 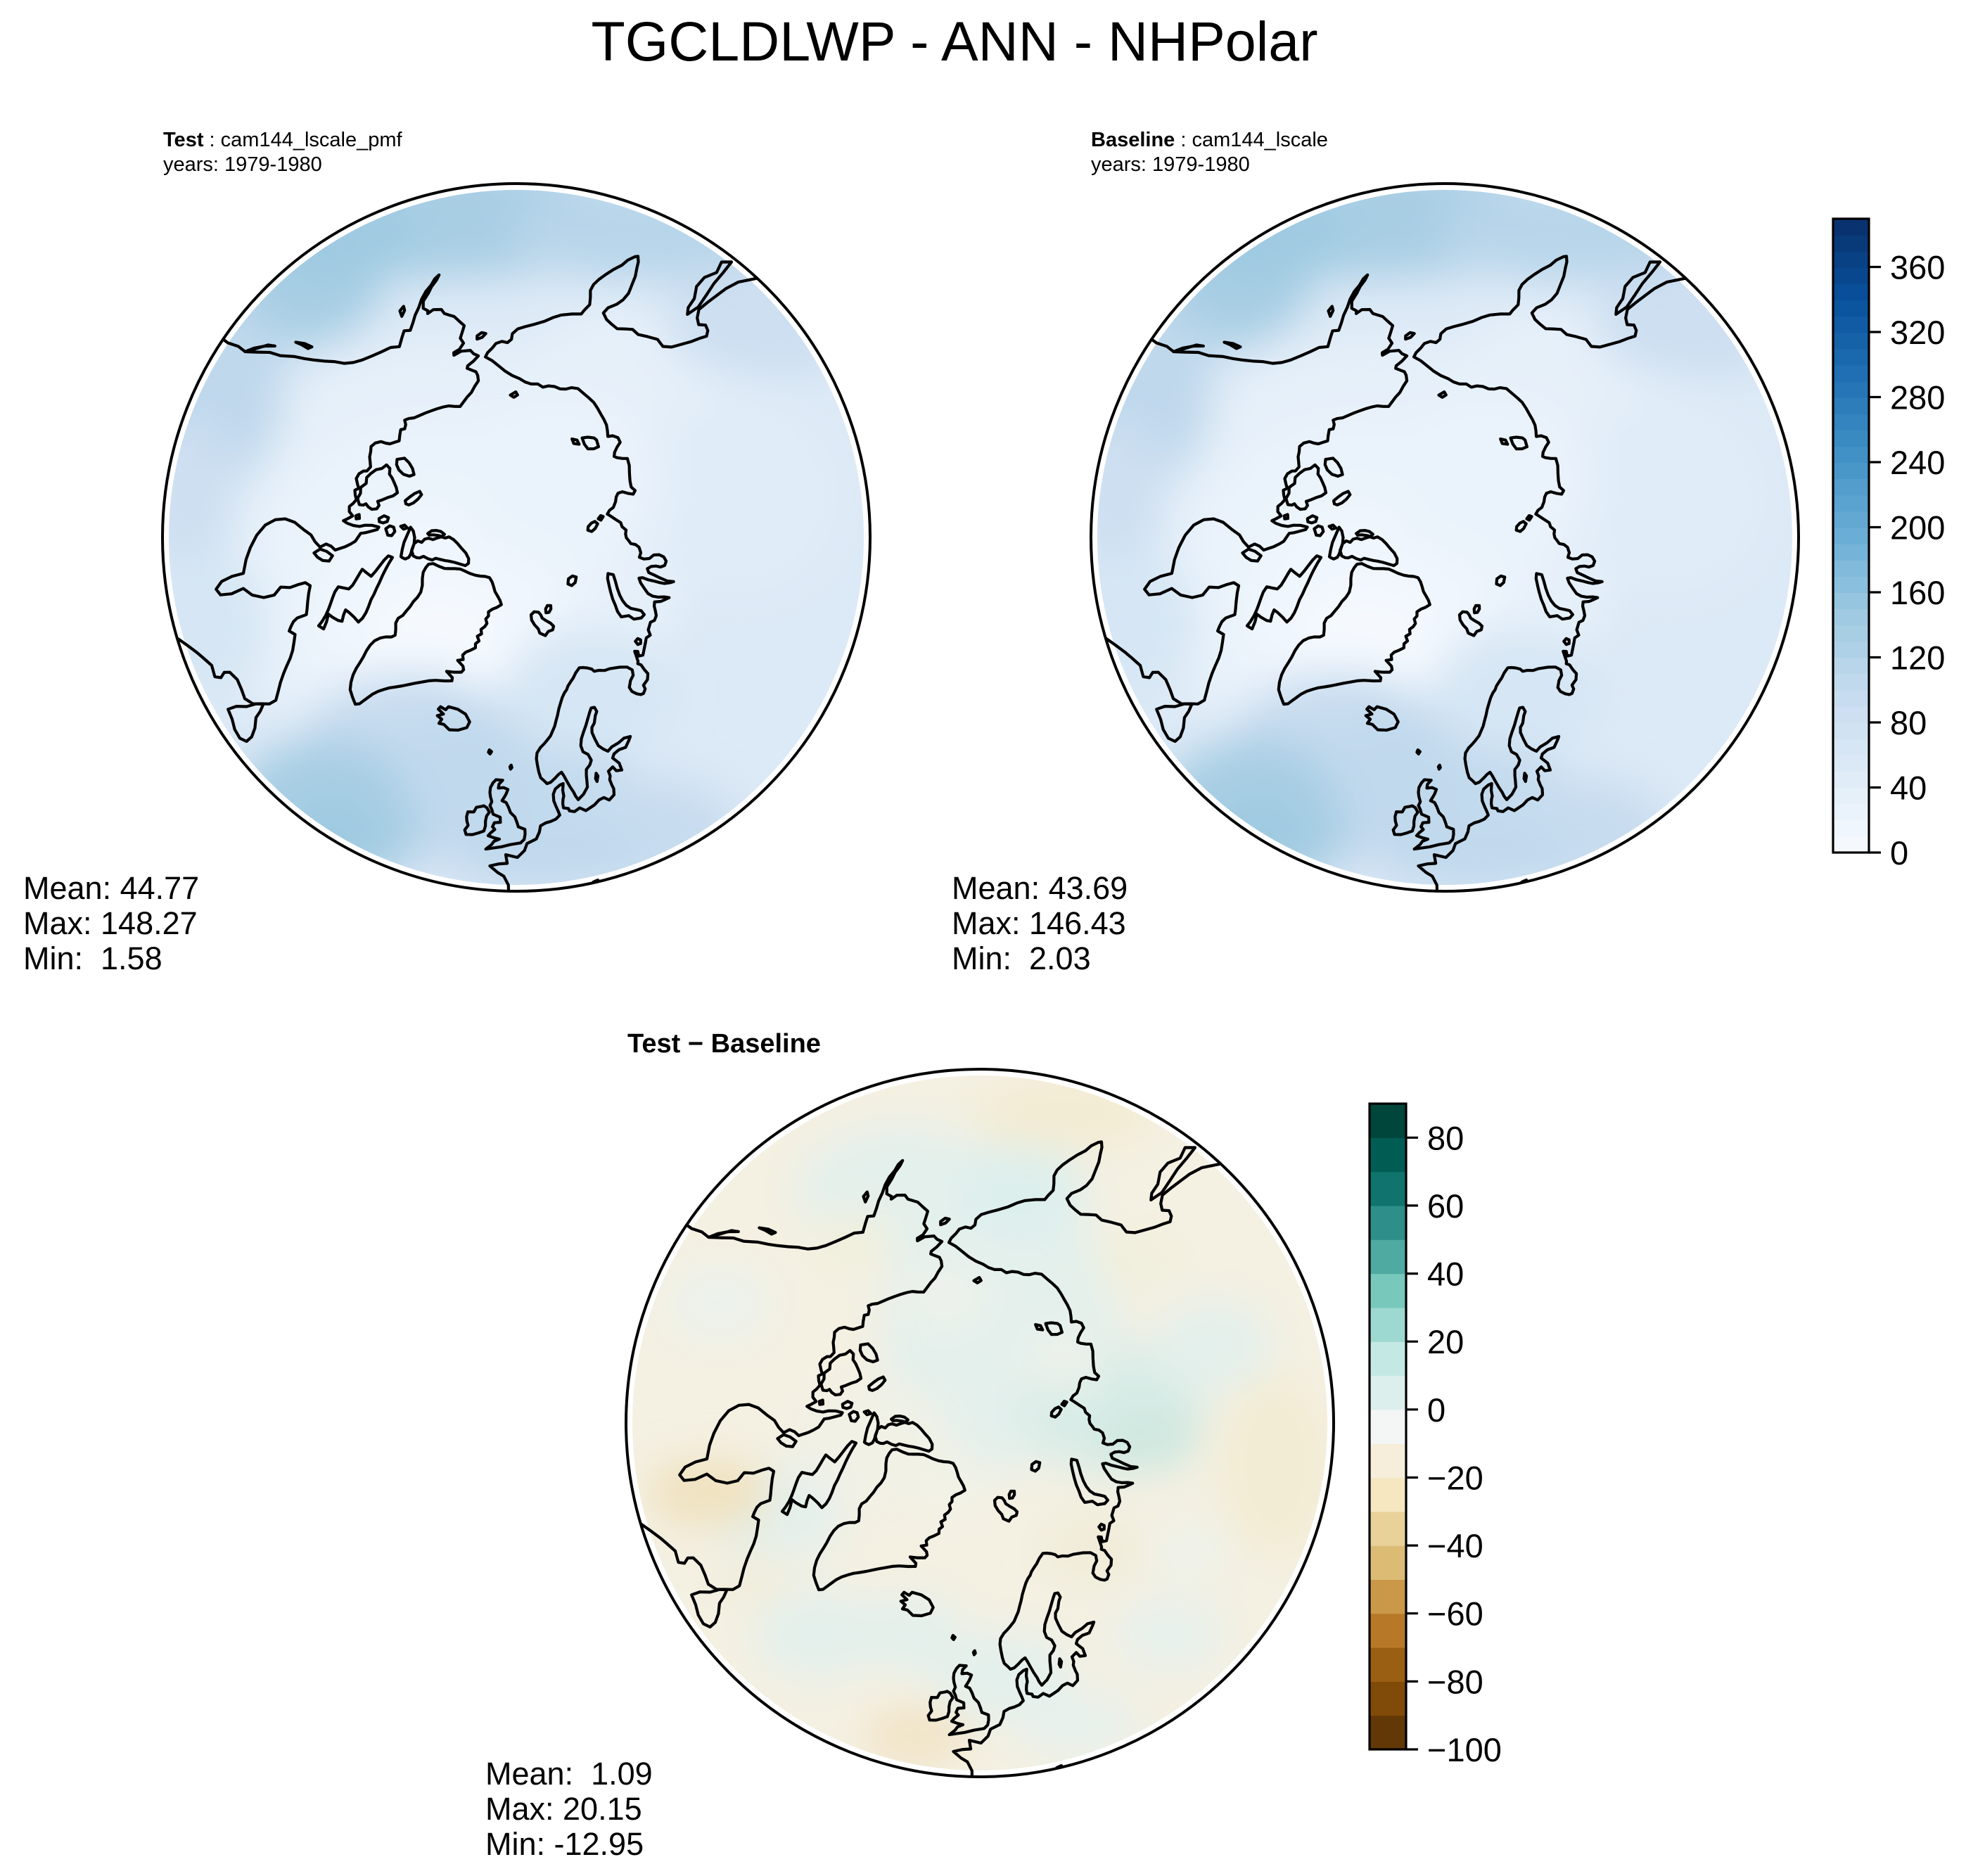 I want to click on svg-text: −20, so click(x=1455, y=1478).